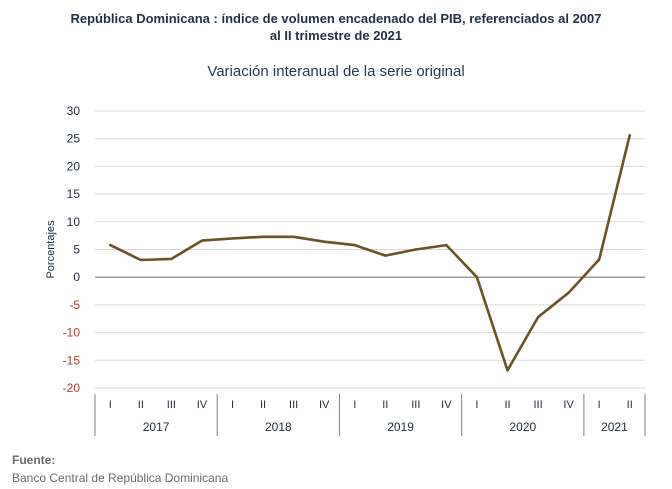 Image resolution: width=672 pixels, height=489 pixels. I want to click on y-tick-label: -10, so click(72, 333).